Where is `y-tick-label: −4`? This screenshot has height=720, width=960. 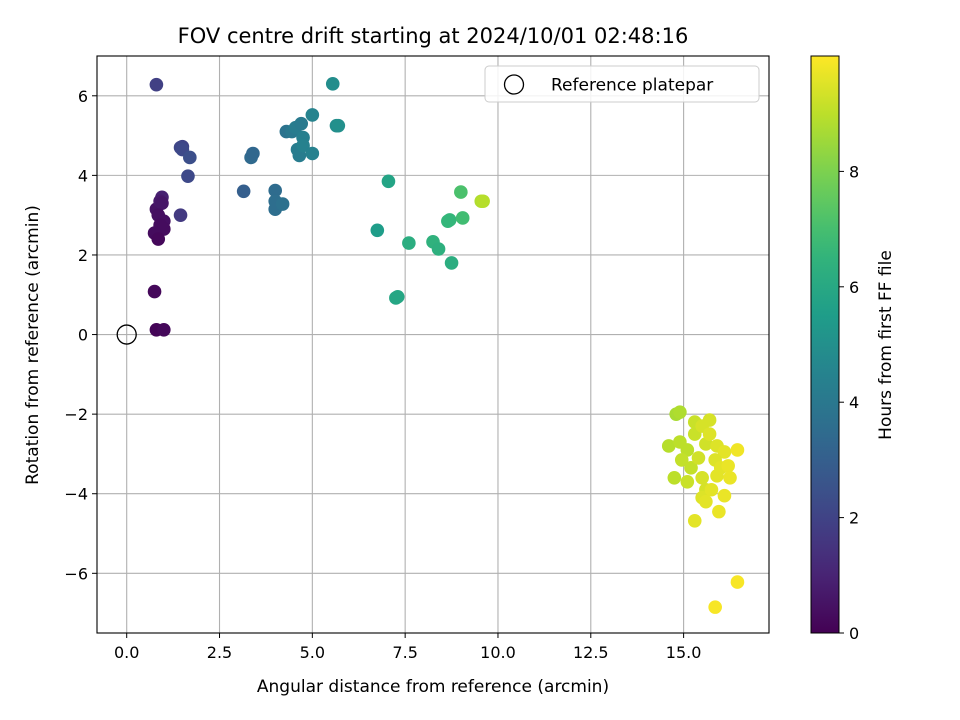
y-tick-label: −4 is located at coordinates (76, 494).